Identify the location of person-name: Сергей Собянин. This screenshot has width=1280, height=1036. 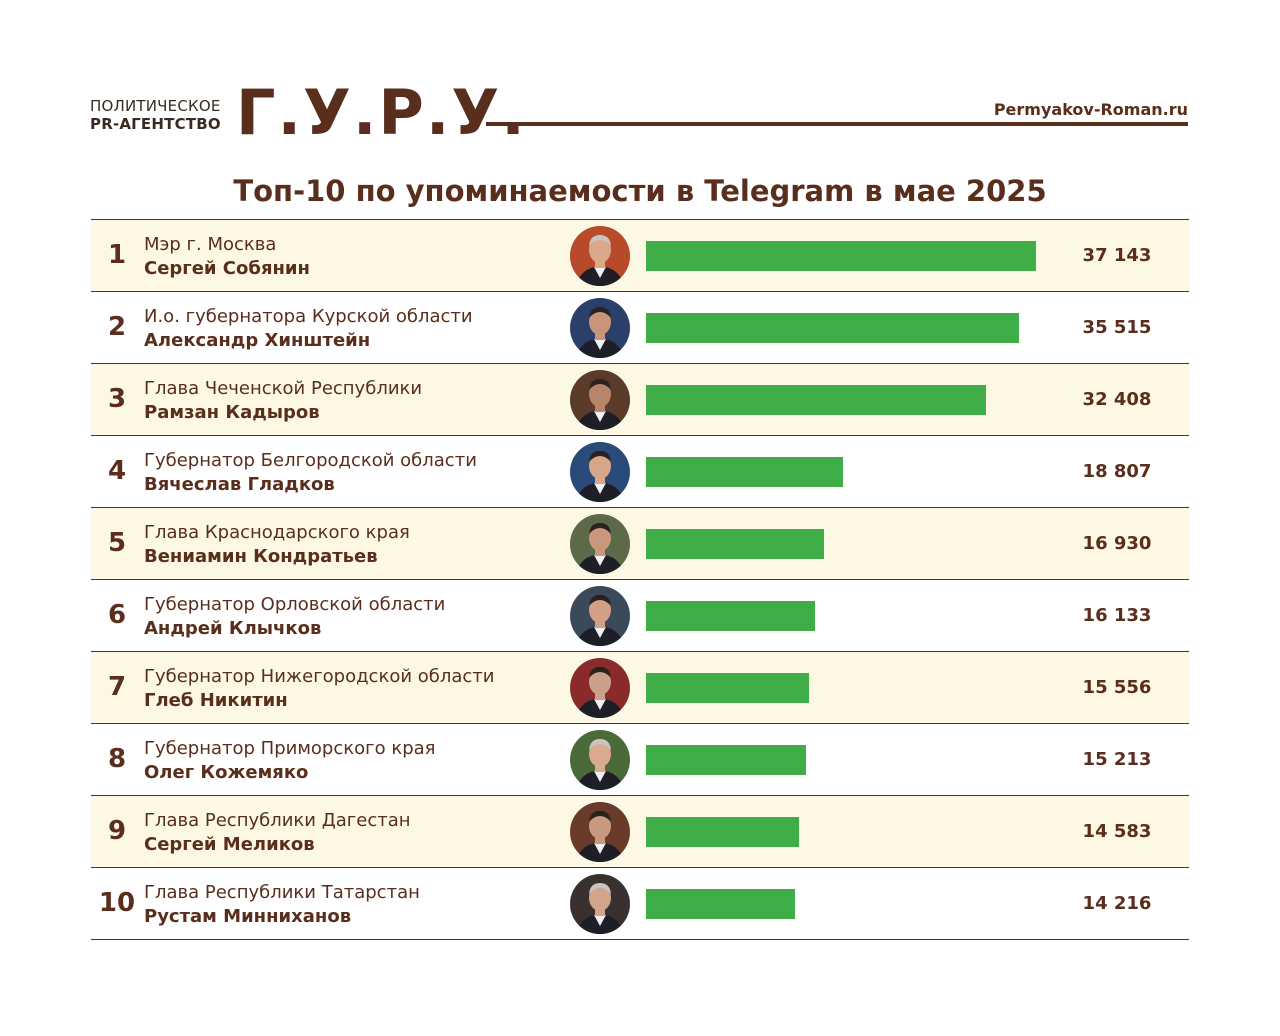
(227, 268).